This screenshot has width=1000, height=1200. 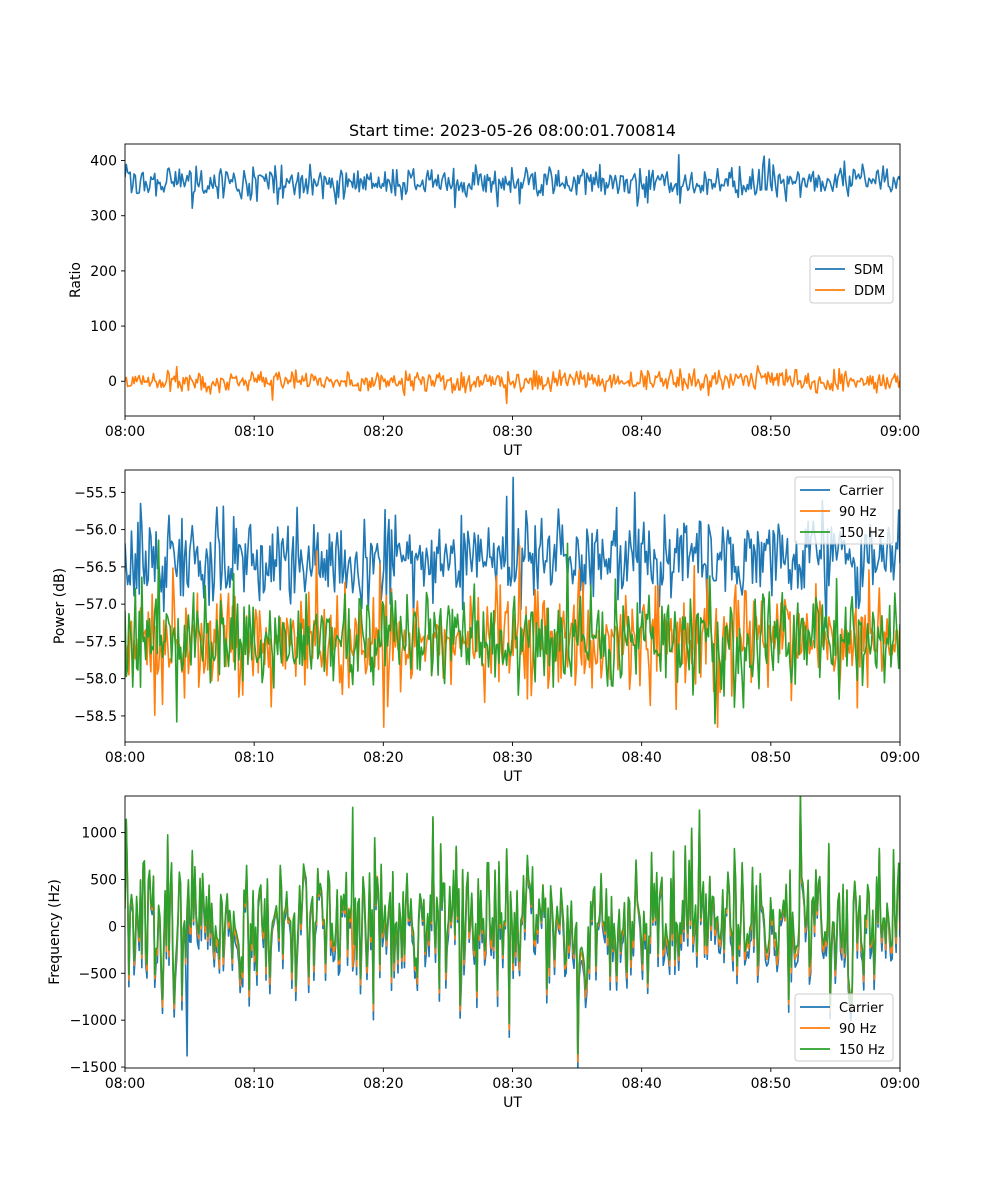 What do you see at coordinates (103, 272) in the screenshot?
I see `y-tick-label: 200` at bounding box center [103, 272].